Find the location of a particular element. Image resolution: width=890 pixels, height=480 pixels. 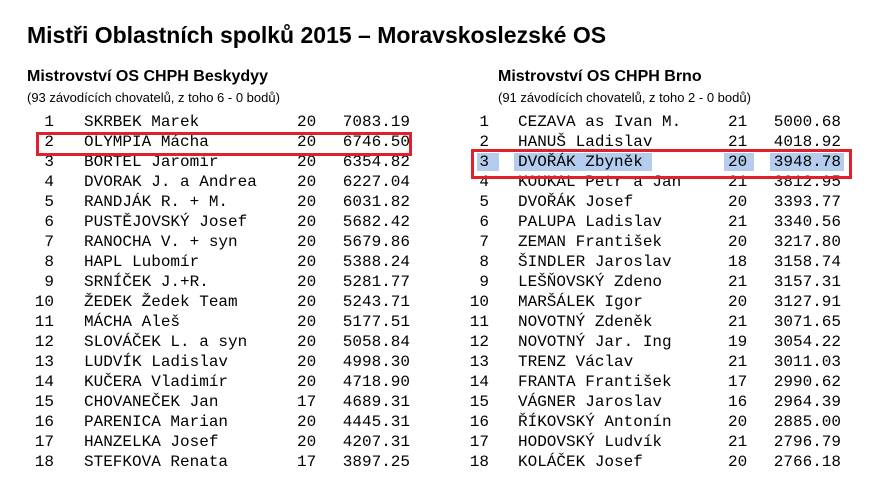

breeder-name: SLOVÁČEK L. a syn is located at coordinates (166, 342).